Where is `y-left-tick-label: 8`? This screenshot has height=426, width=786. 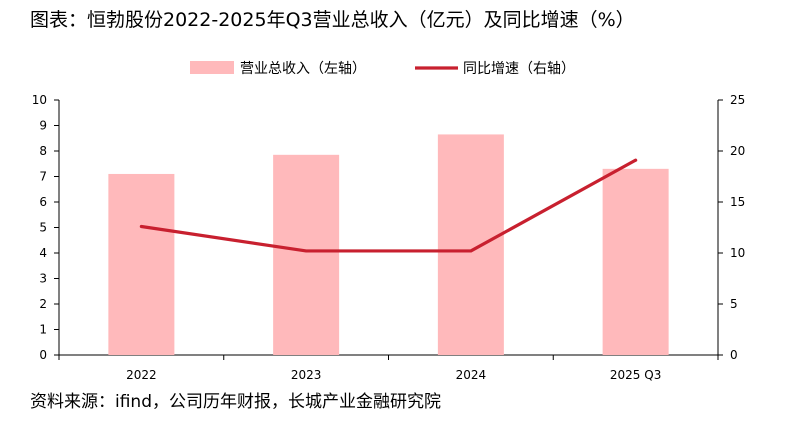
y-left-tick-label: 8 is located at coordinates (43, 151).